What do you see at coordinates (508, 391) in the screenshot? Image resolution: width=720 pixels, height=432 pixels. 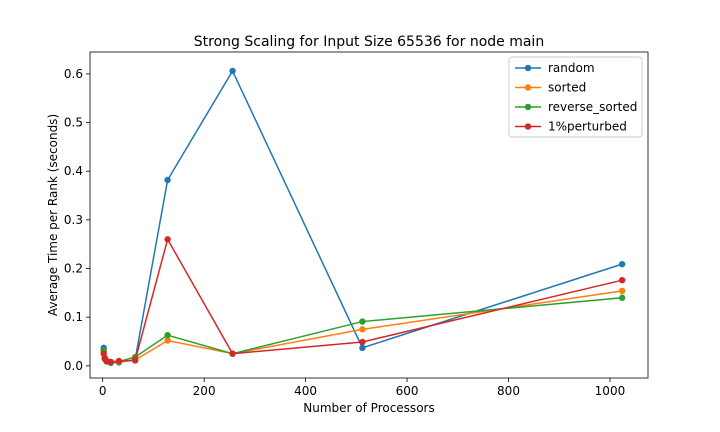 I see `x-tick-label: 800` at bounding box center [508, 391].